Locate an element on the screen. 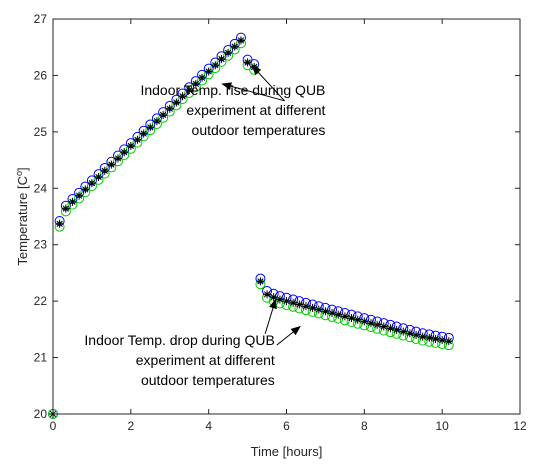 This screenshot has width=550, height=468. x-tick-label: 12 is located at coordinates (520, 426).